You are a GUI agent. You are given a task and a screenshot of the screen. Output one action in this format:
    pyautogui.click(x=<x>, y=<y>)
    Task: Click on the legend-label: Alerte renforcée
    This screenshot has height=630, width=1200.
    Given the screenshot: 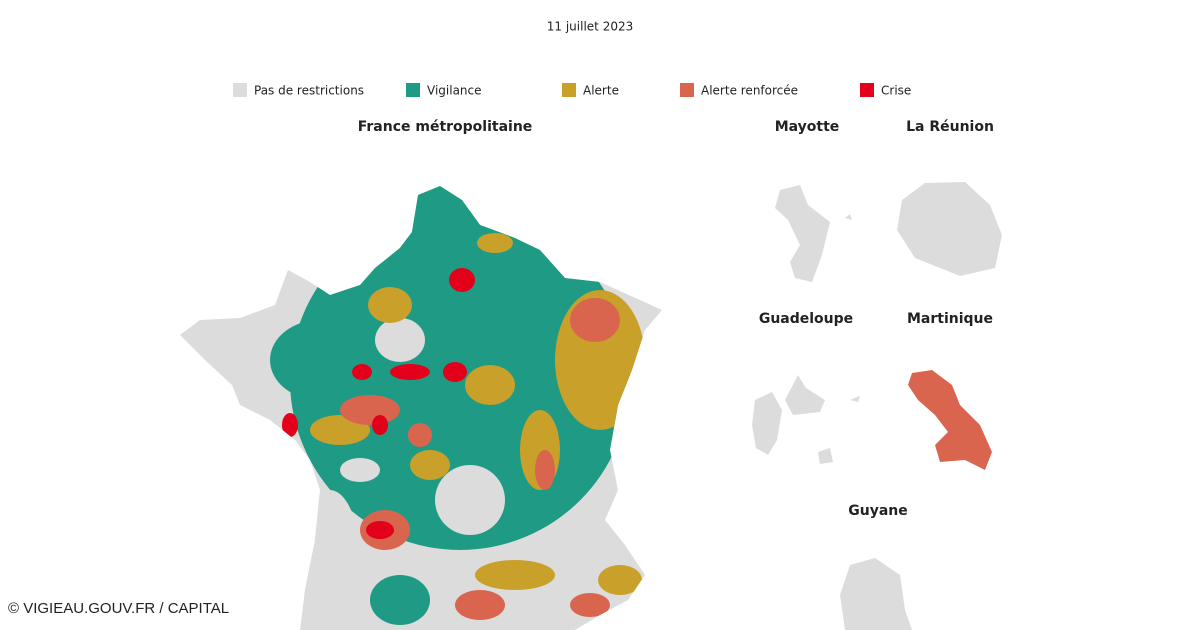 What is the action you would take?
    pyautogui.click(x=749, y=91)
    